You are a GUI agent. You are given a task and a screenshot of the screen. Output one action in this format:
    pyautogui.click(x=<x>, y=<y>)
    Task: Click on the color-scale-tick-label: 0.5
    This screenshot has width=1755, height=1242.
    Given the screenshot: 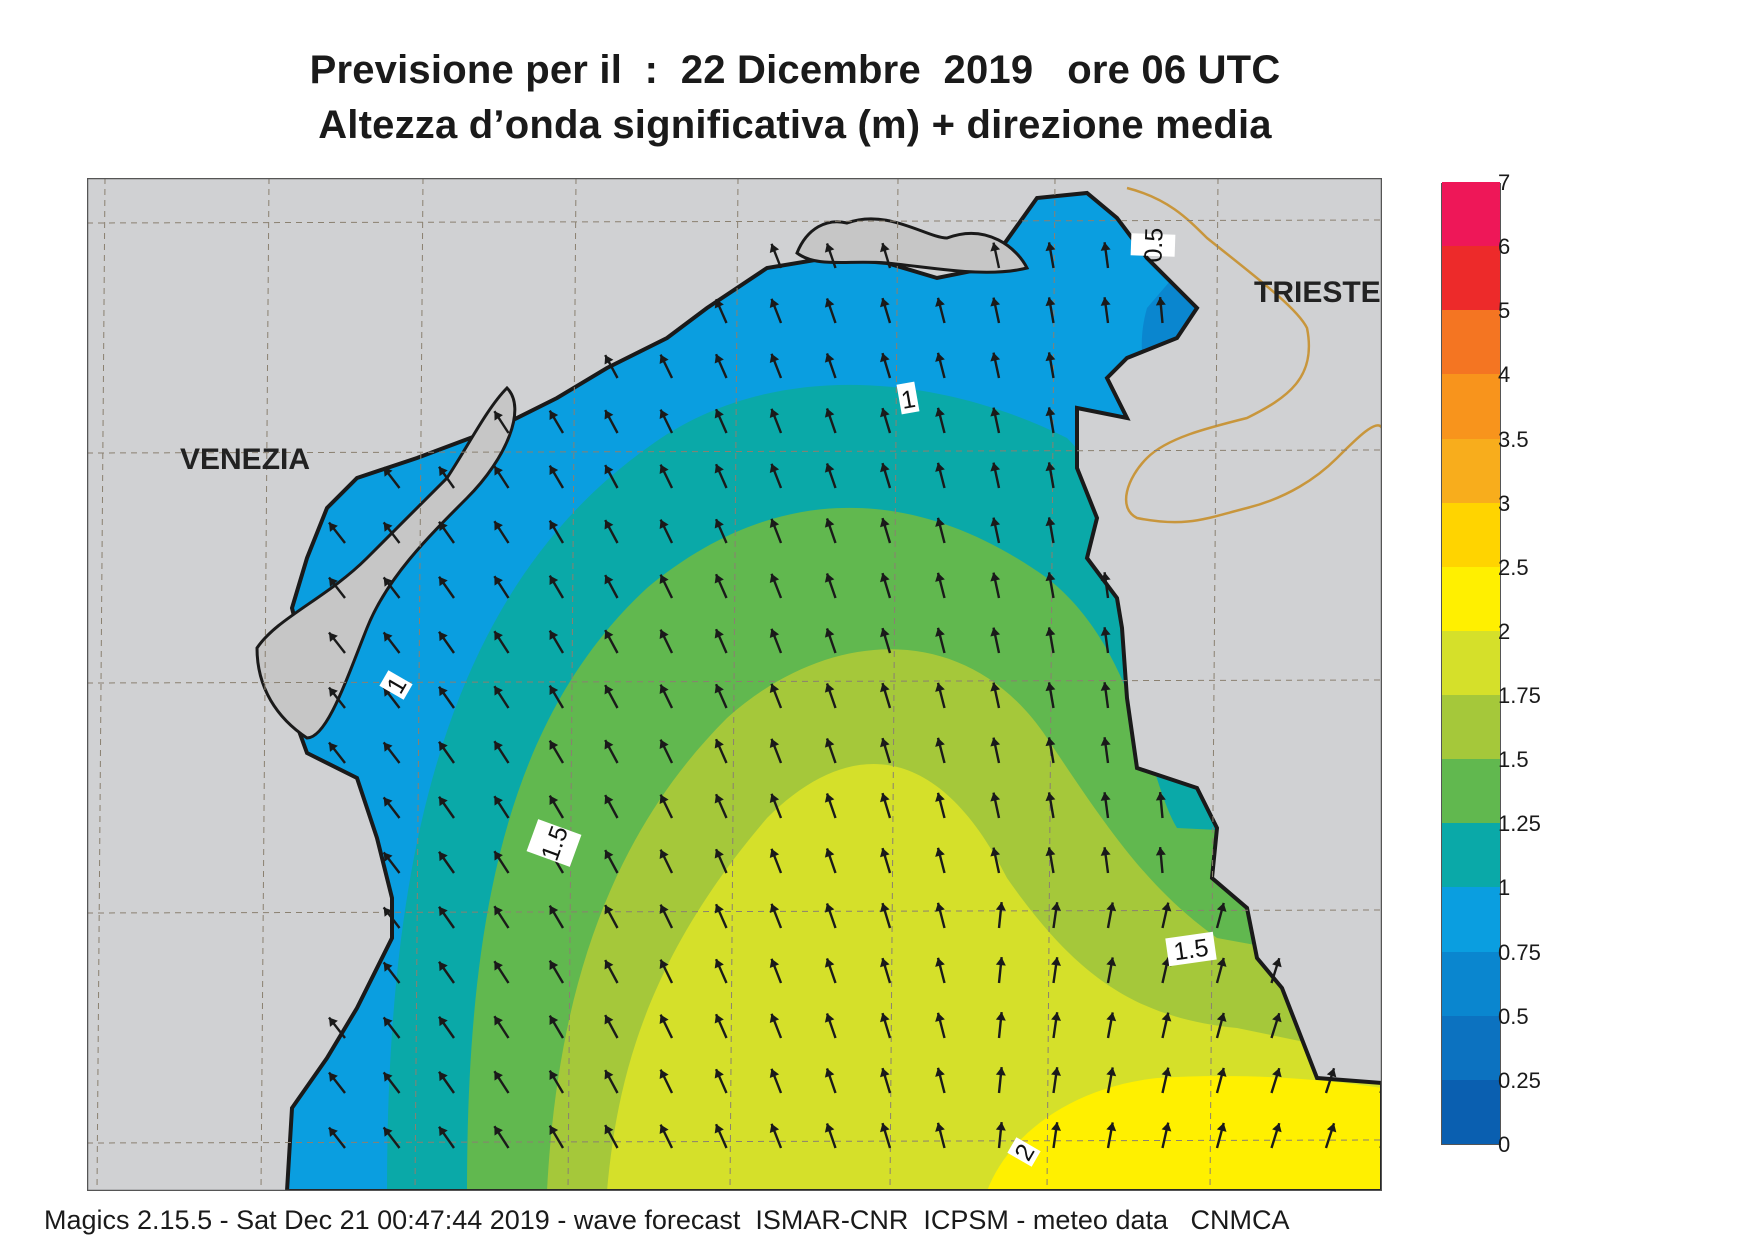 What is the action you would take?
    pyautogui.click(x=1513, y=1016)
    